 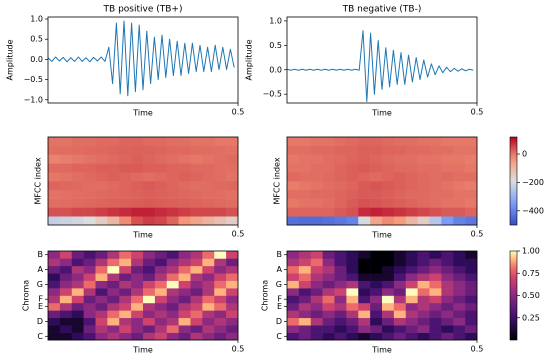 What do you see at coordinates (143, 60) in the screenshot?
I see `plot-frame` at bounding box center [143, 60].